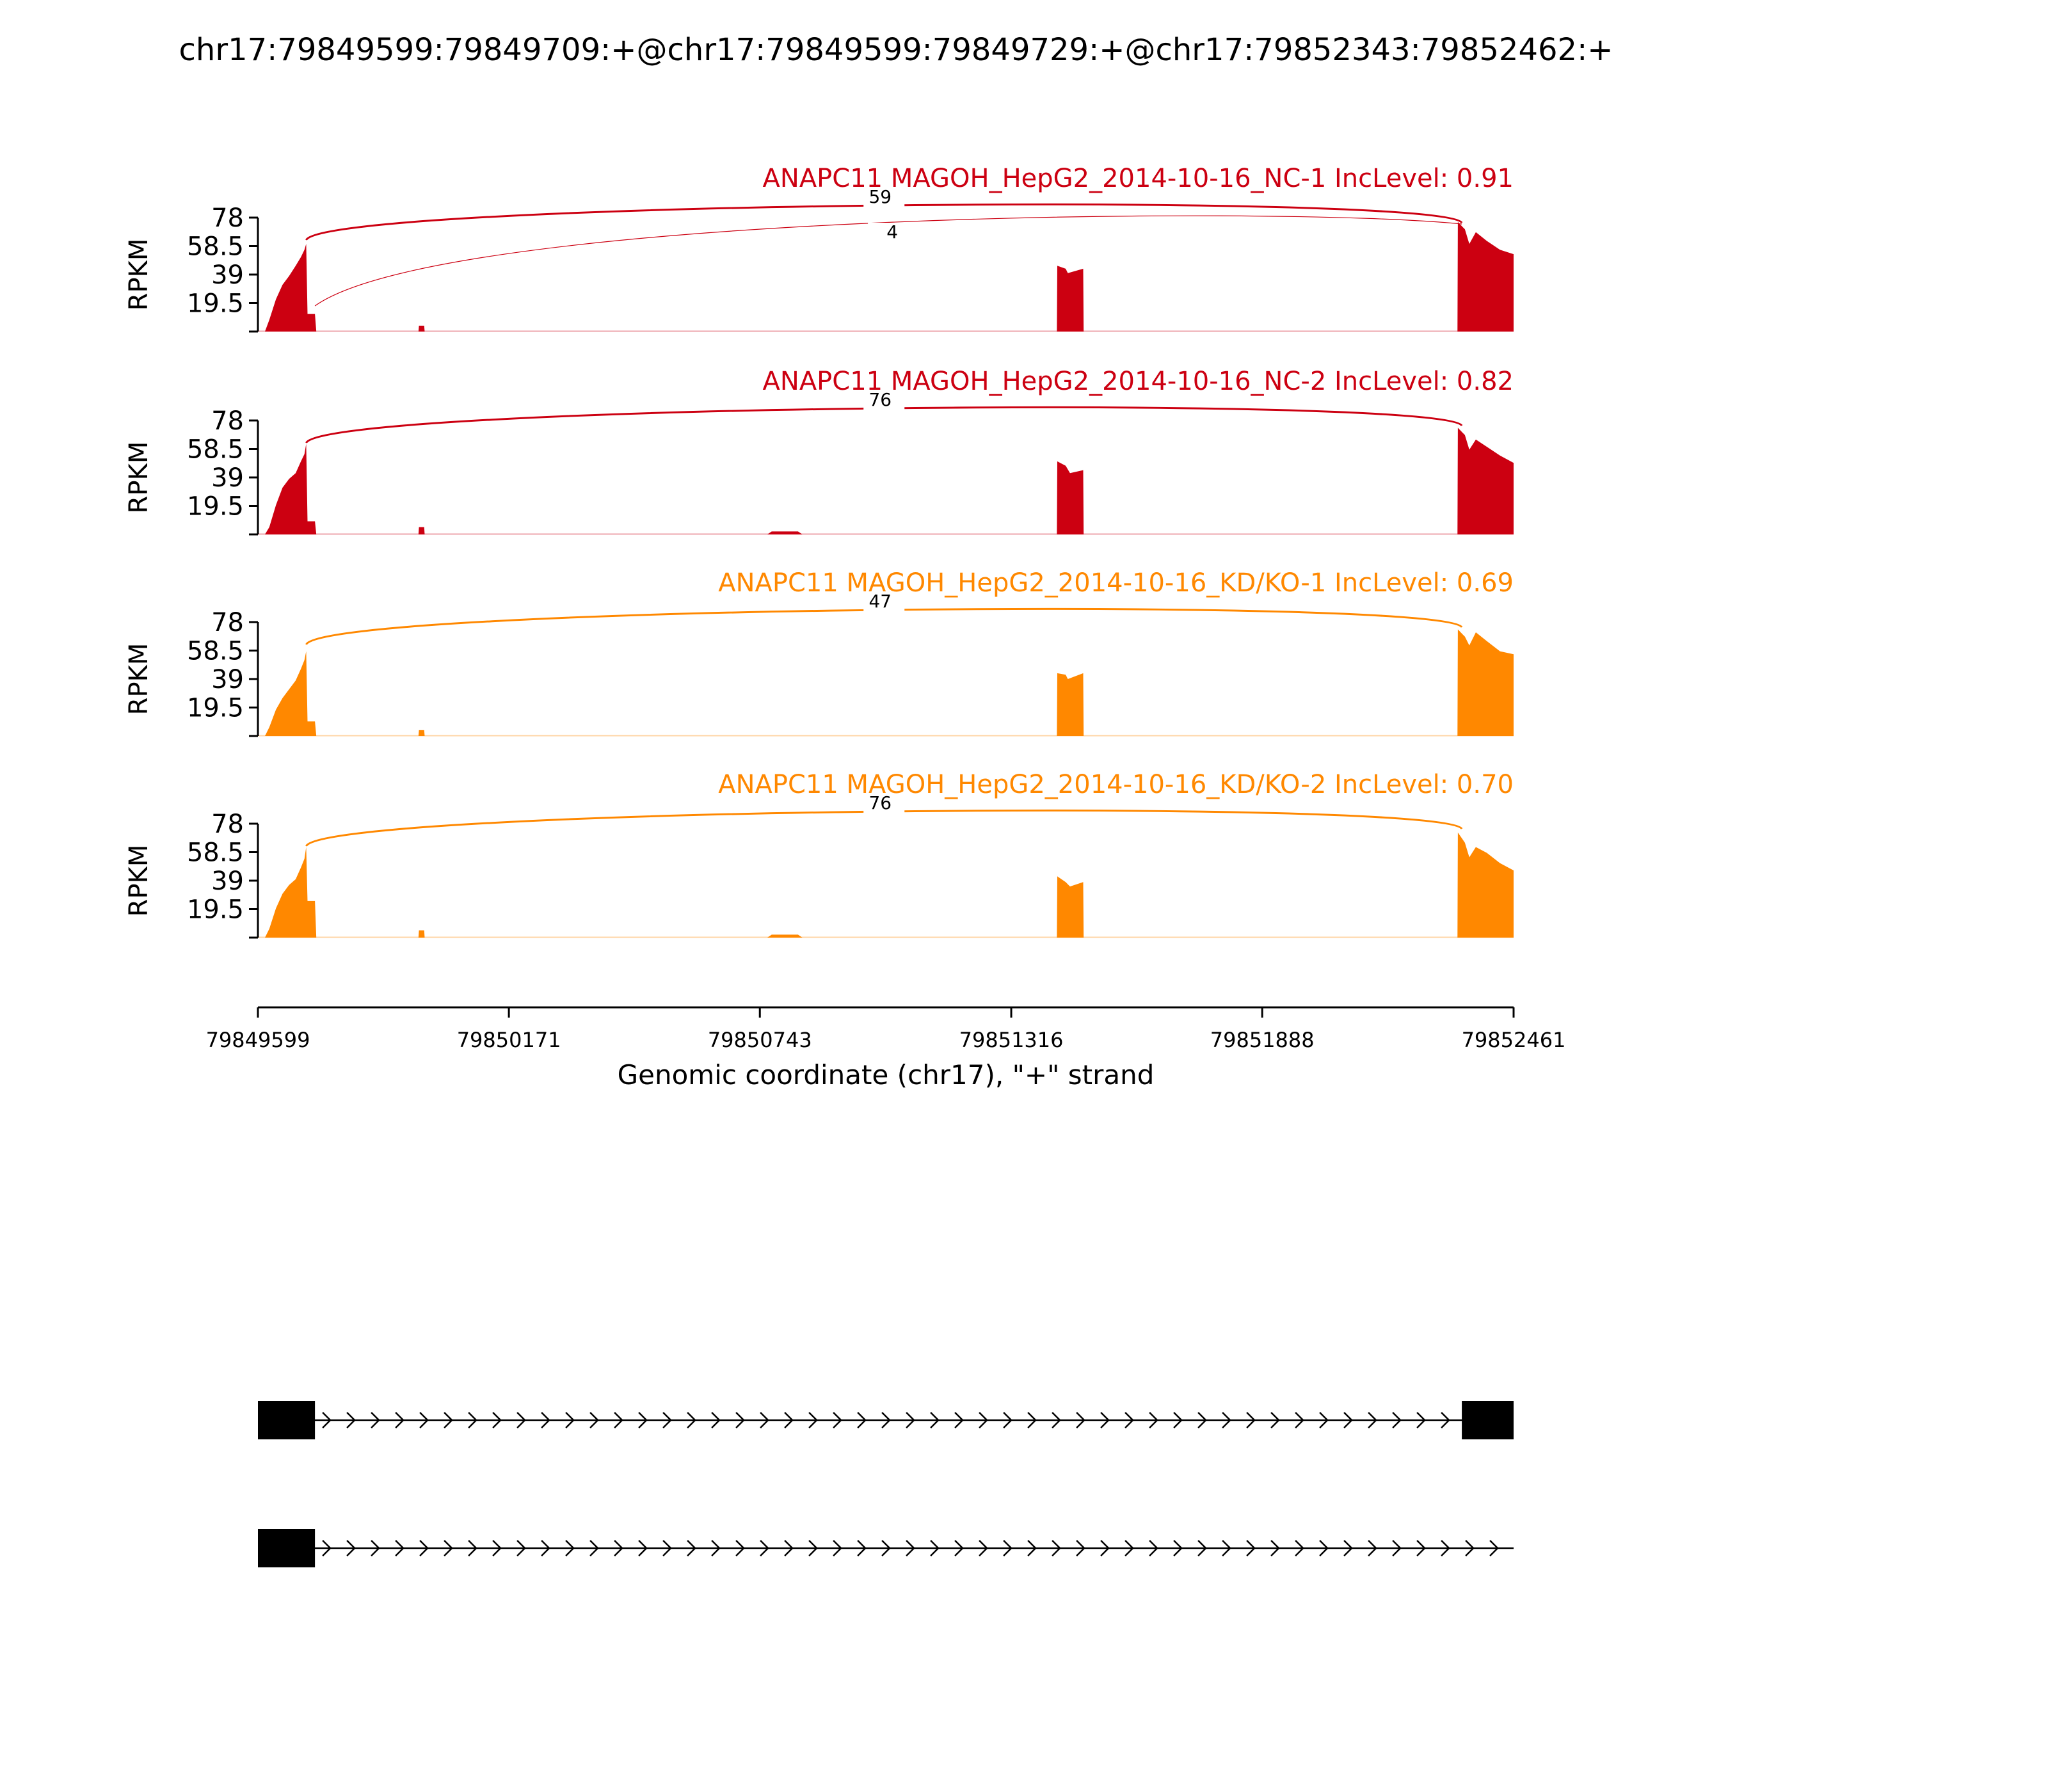 This screenshot has height=1792, width=2048. I want to click on x-tick-label: 79850743, so click(760, 1040).